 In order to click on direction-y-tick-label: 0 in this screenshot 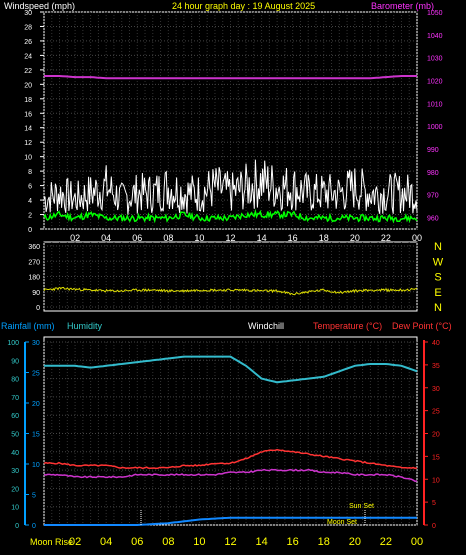, I will do `click(38, 308)`.